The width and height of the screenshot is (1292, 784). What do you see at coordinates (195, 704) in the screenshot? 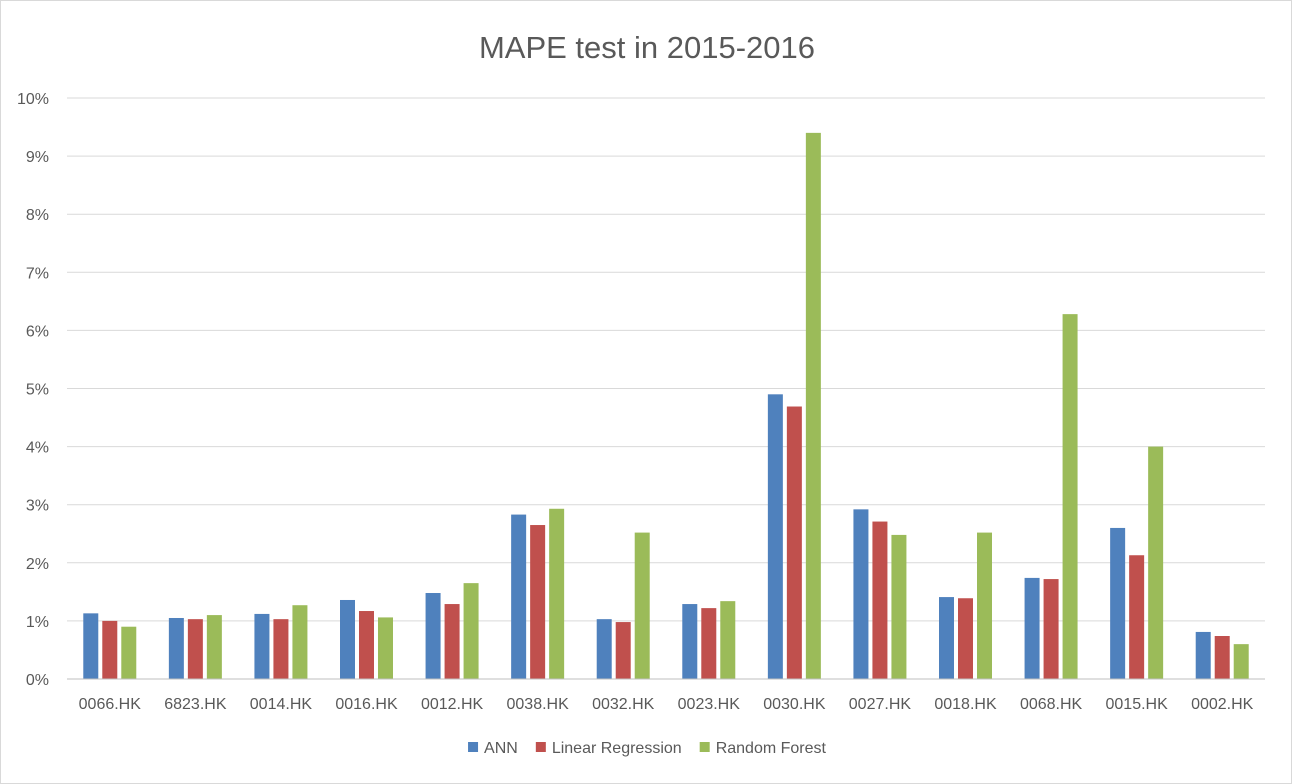
I see `x-tick-label: 6823.HK` at bounding box center [195, 704].